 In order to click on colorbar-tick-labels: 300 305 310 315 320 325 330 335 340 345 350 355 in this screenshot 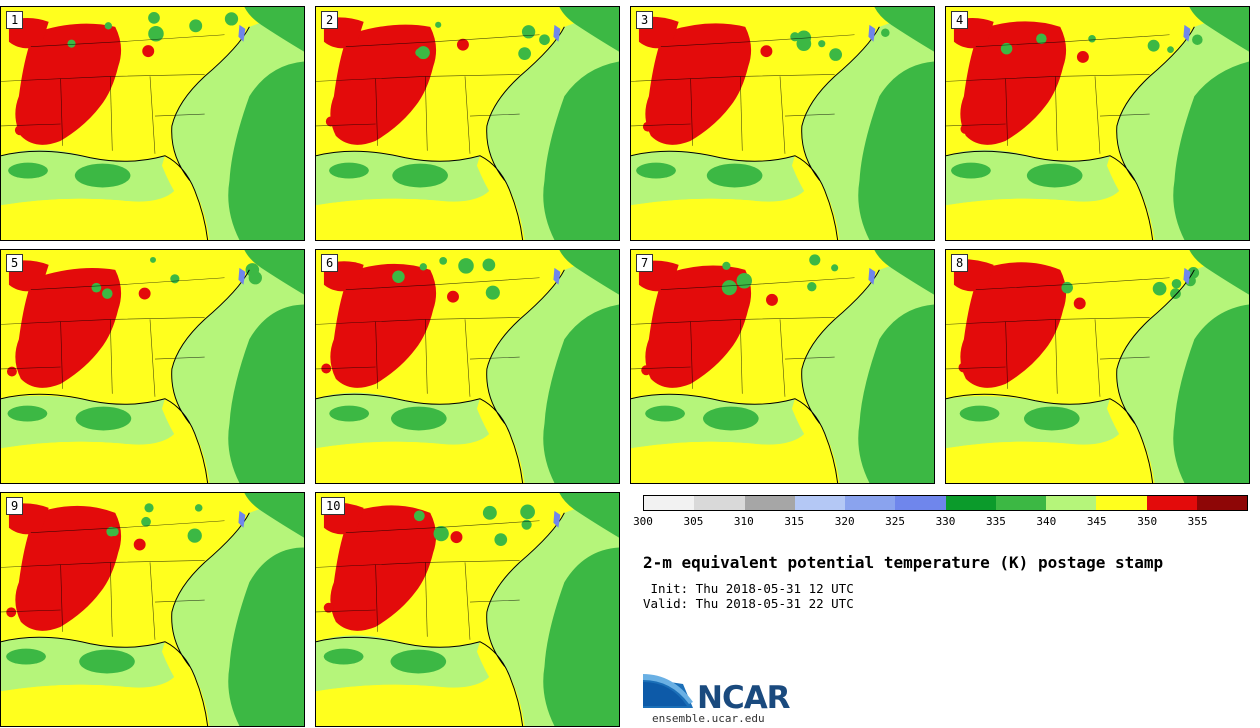, I will do `click(940, 522)`.